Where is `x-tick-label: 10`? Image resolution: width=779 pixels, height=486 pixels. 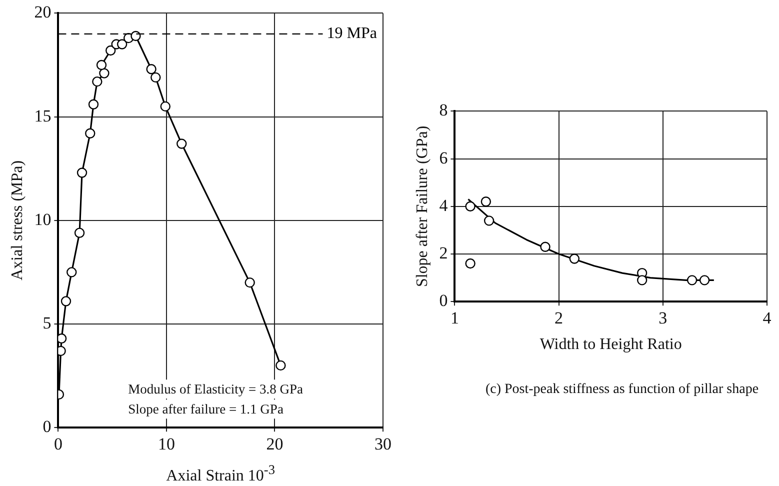
x-tick-label: 10 is located at coordinates (166, 444).